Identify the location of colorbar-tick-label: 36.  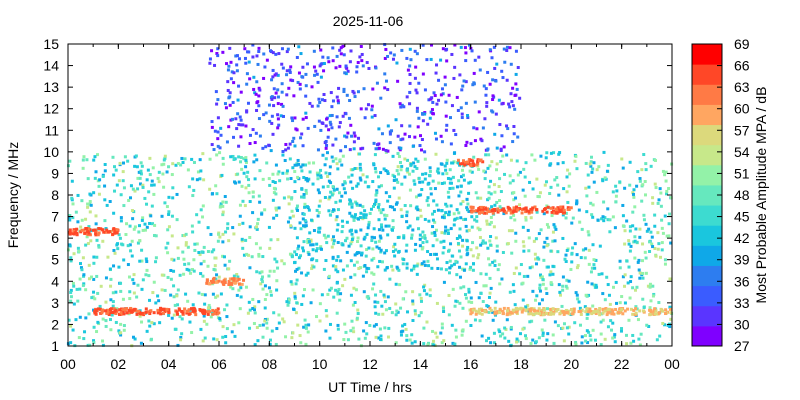
(742, 281).